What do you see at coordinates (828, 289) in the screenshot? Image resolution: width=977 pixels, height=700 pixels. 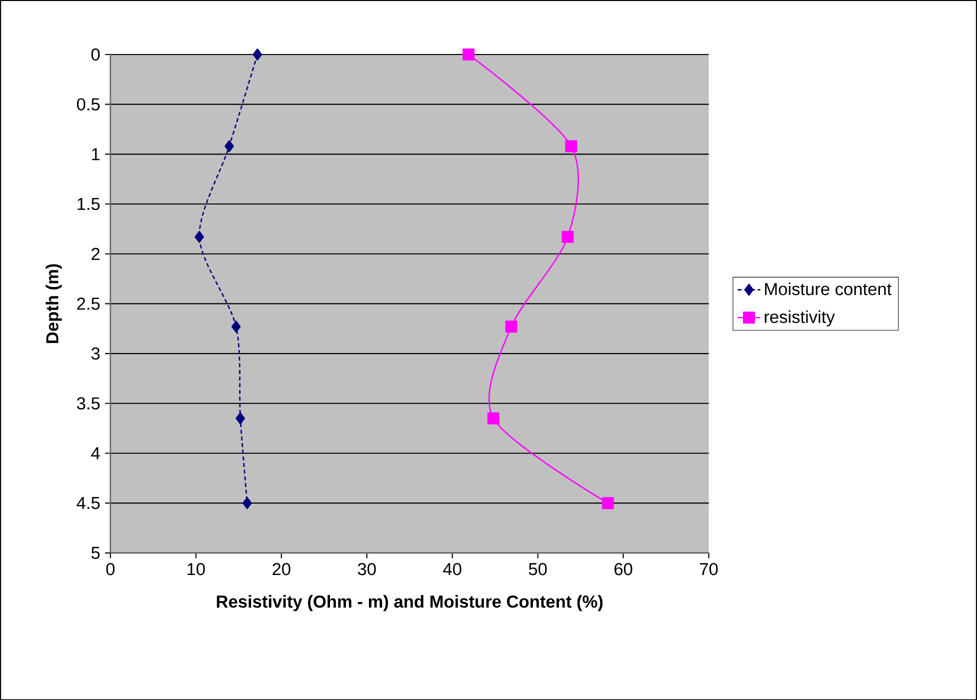 I see `legend-label: Moisture content` at bounding box center [828, 289].